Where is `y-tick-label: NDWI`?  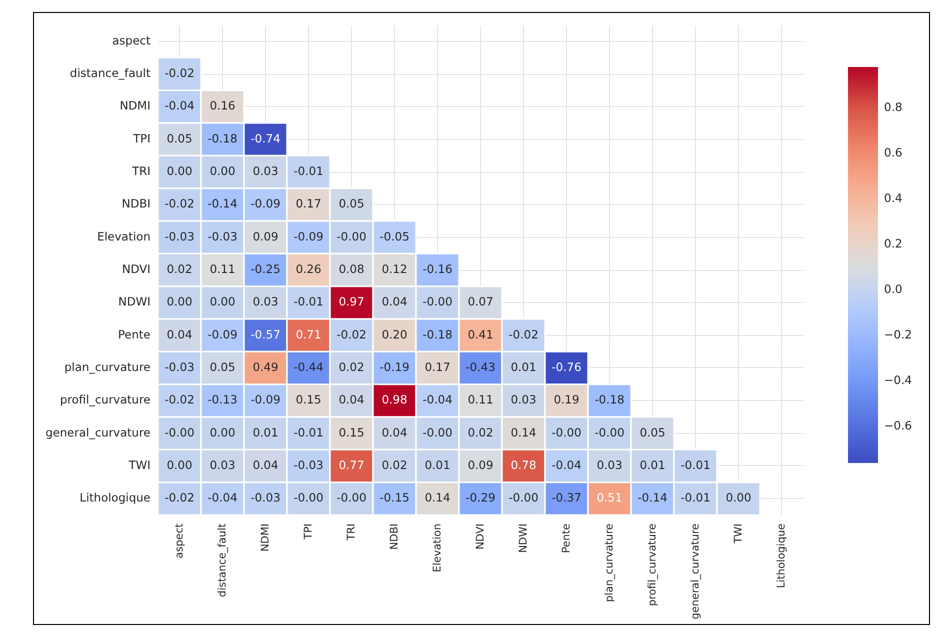
y-tick-label: NDWI is located at coordinates (134, 301).